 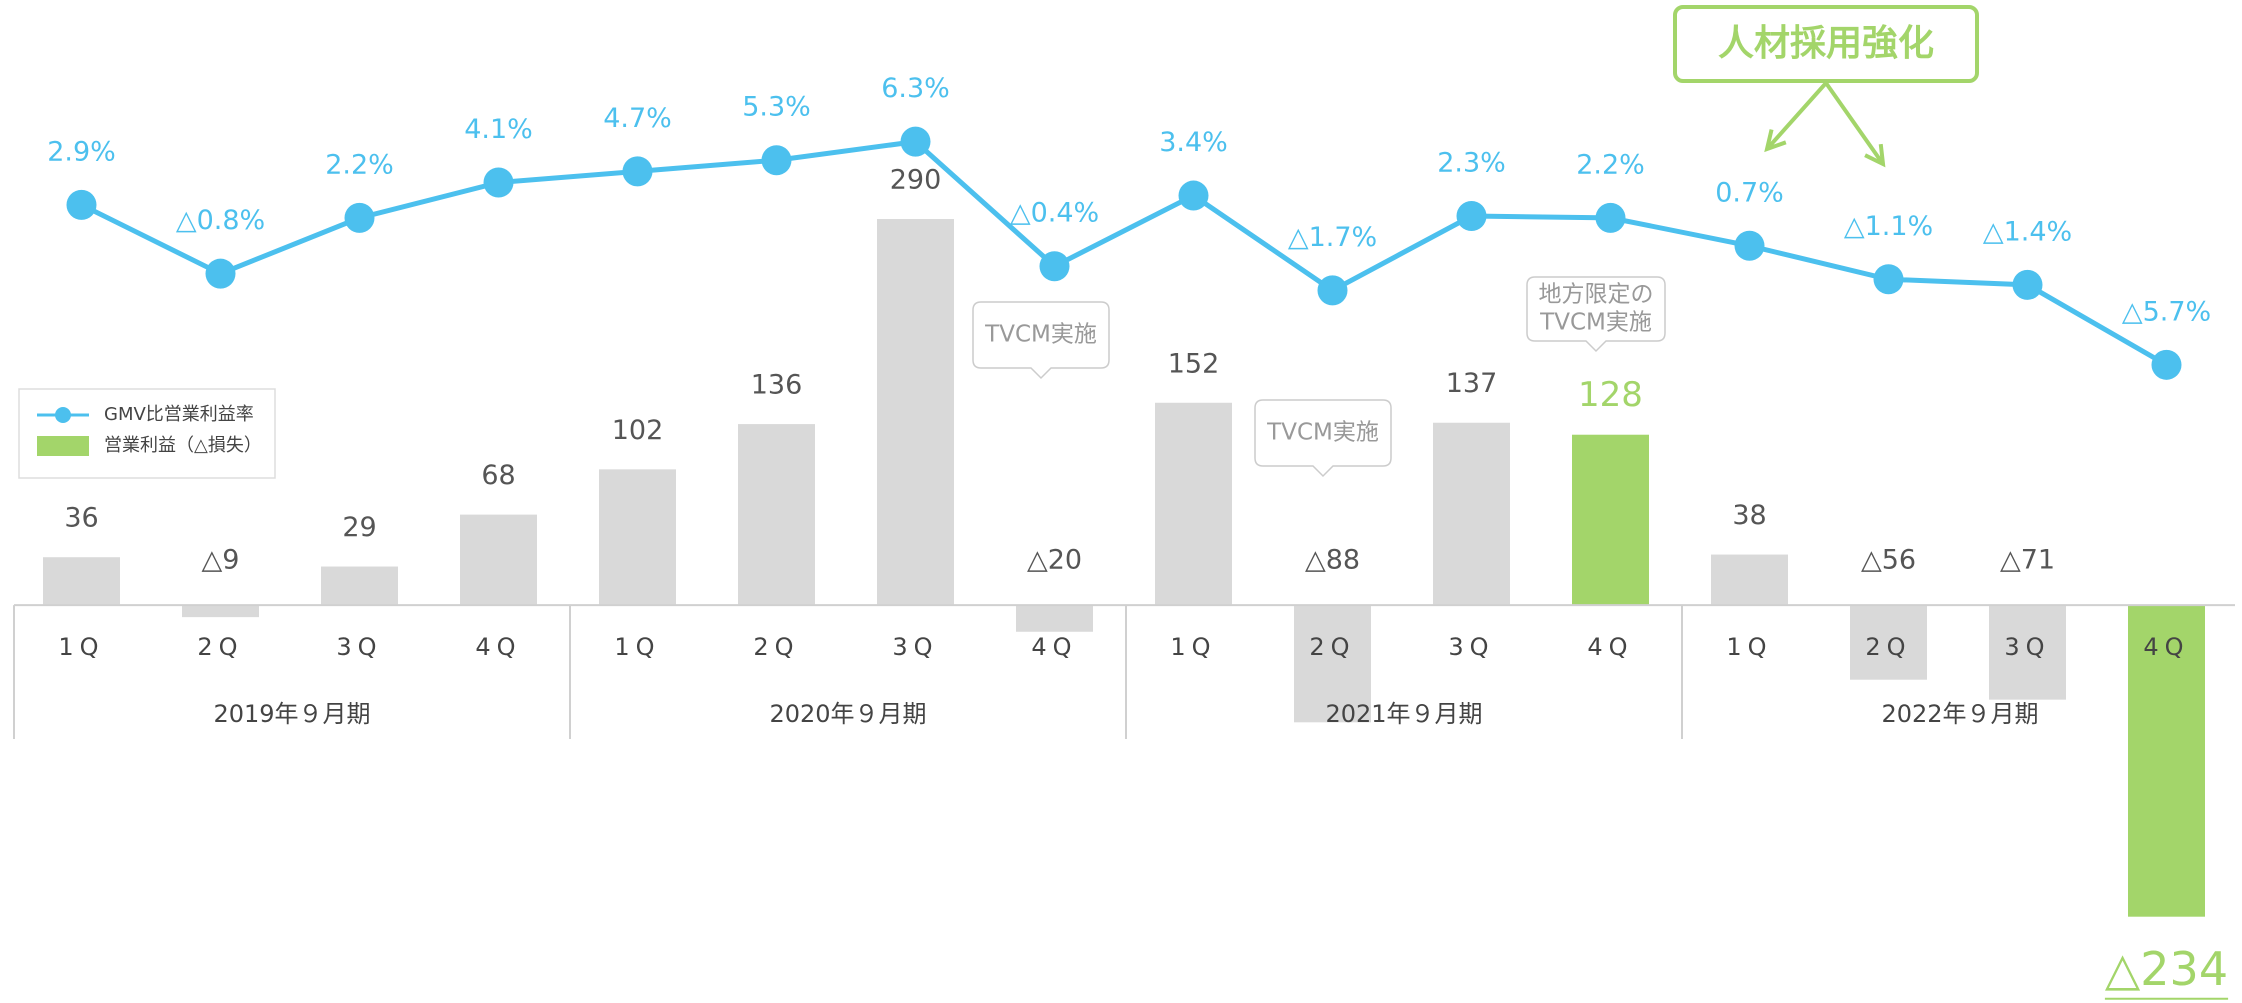 What do you see at coordinates (1888, 226) in the screenshot?
I see `line-value-label: △1.1%` at bounding box center [1888, 226].